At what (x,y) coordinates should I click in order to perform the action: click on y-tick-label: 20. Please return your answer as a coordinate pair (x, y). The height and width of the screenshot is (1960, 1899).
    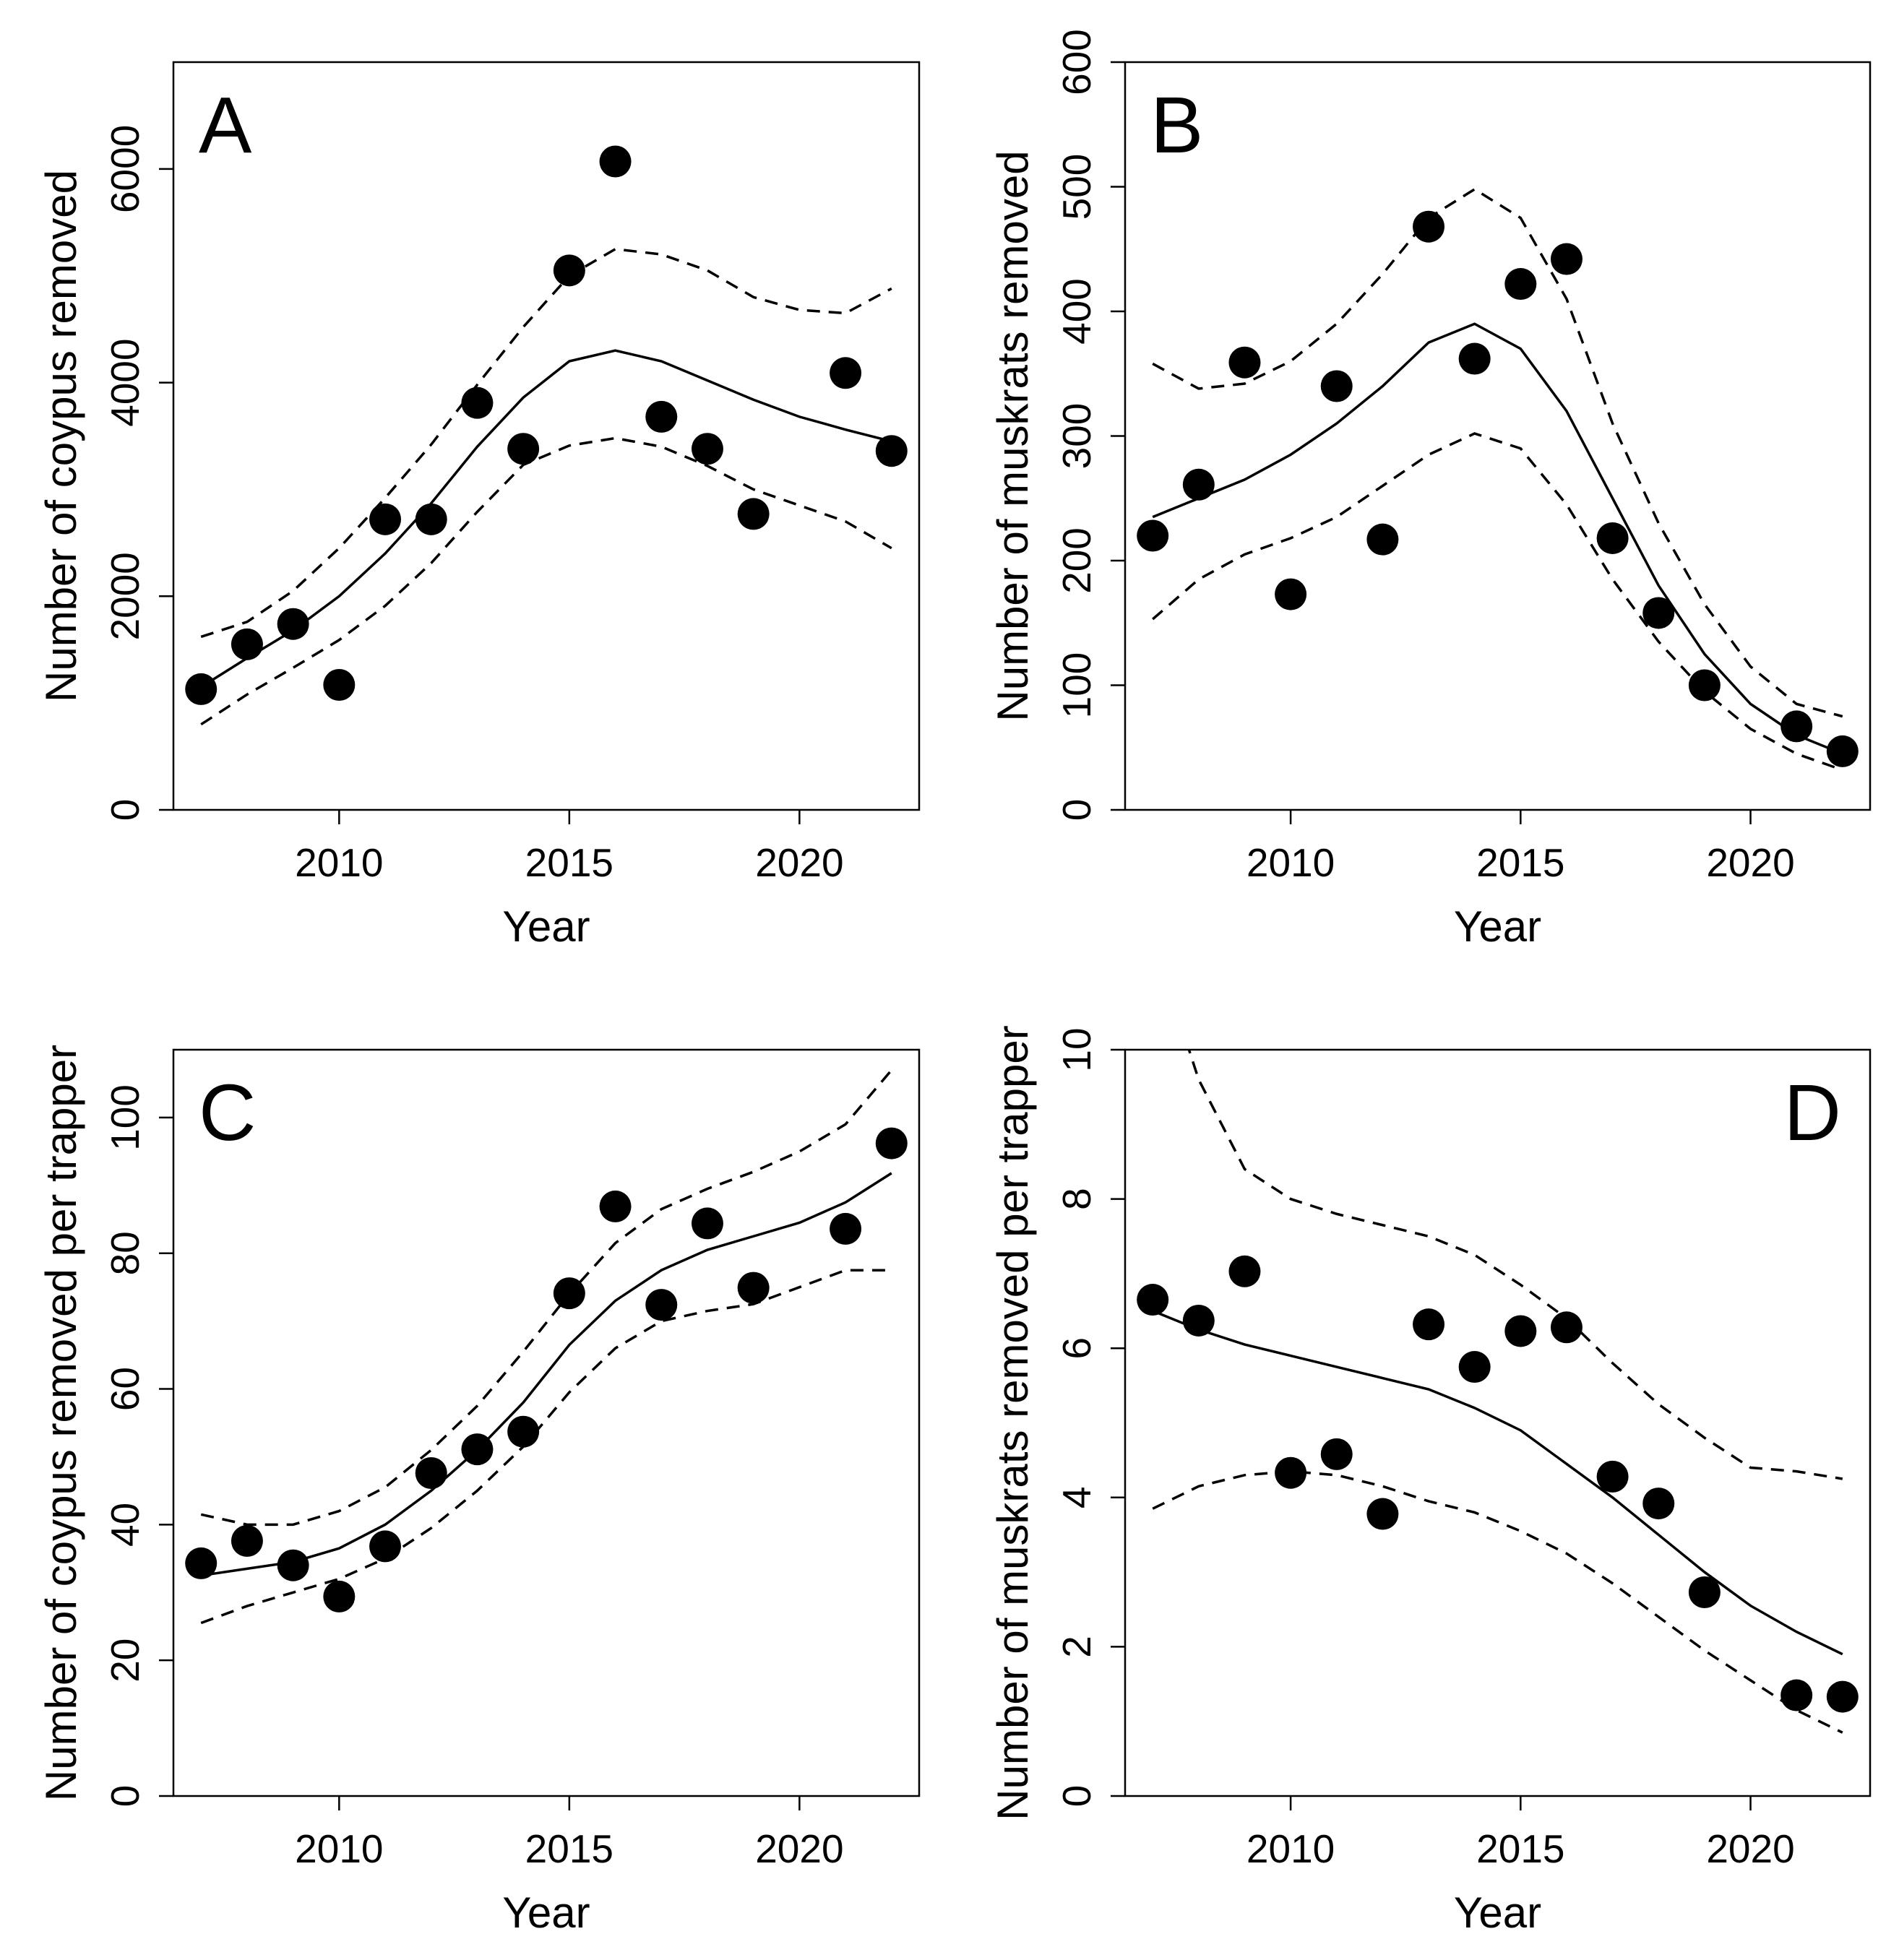
    Looking at the image, I should click on (125, 1661).